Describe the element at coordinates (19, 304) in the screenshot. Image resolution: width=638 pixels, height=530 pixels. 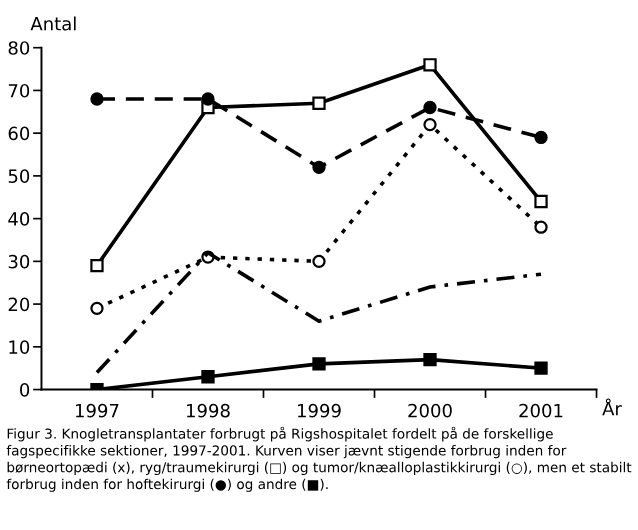
I see `y-tick-label: 20` at that location.